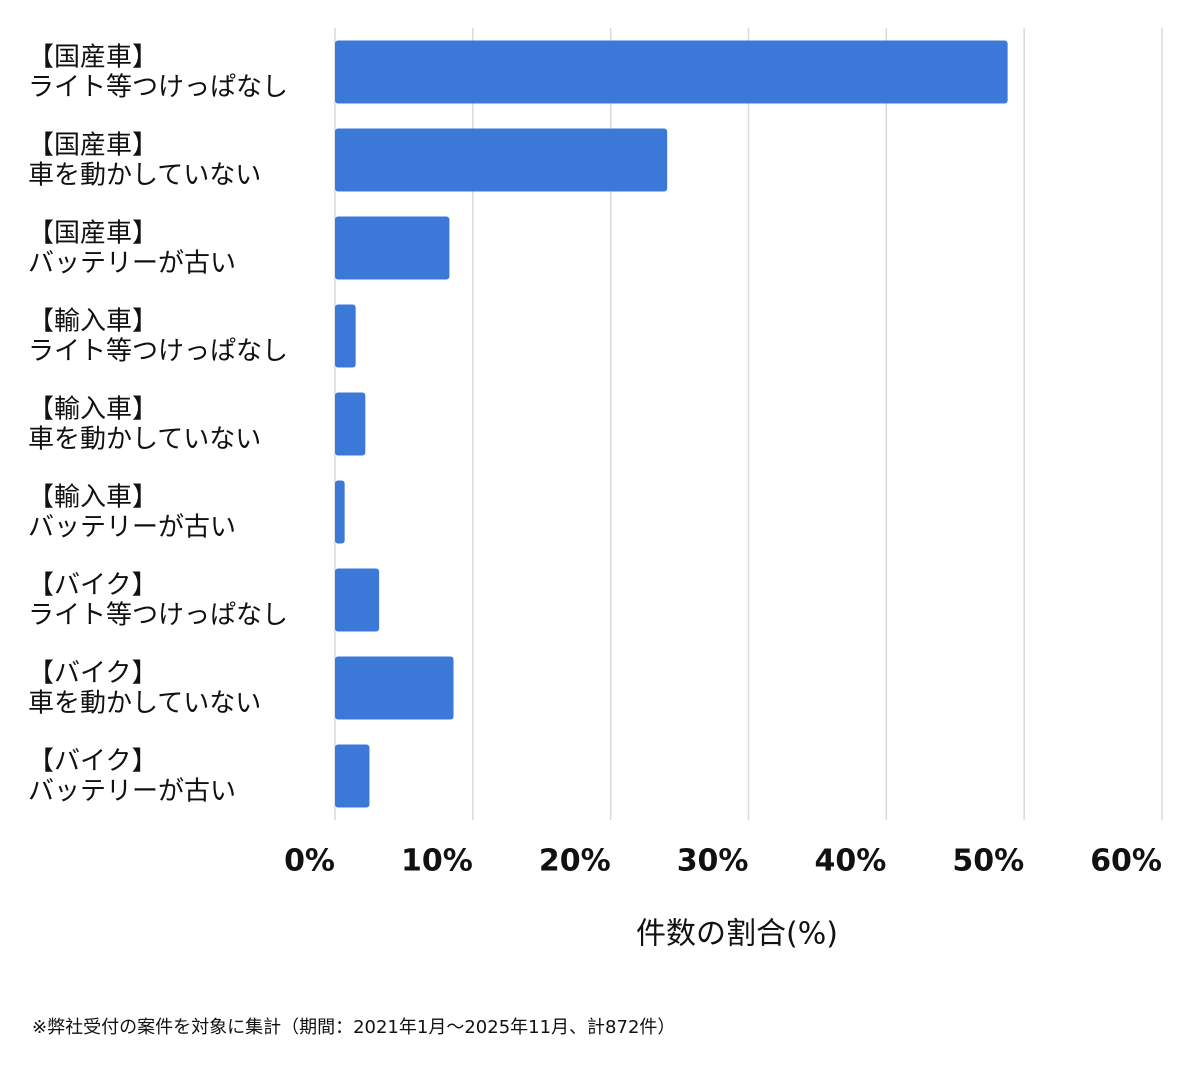 The width and height of the screenshot is (1200, 1069). What do you see at coordinates (713, 861) in the screenshot?
I see `x-tick-label: 30%` at bounding box center [713, 861].